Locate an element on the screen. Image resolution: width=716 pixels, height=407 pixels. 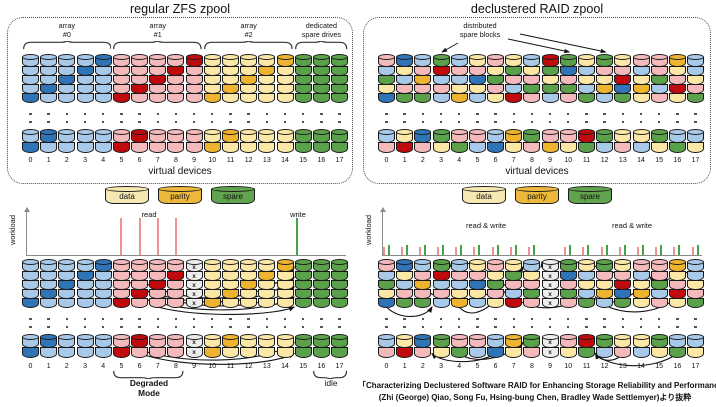
disk-number: 8 is located at coordinates (531, 366).